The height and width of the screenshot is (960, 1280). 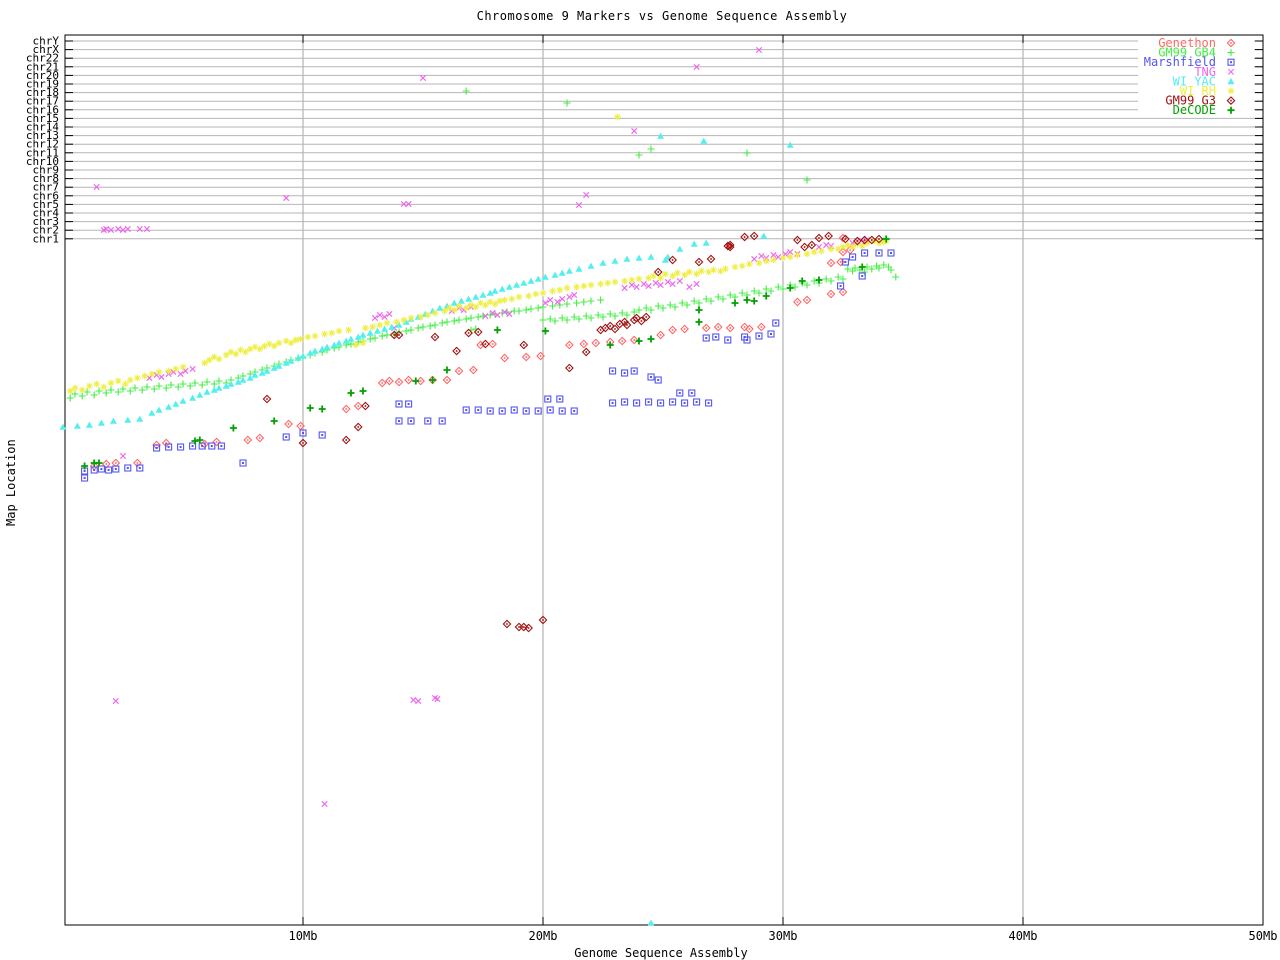 I want to click on legend-entry-marshfield: Marshfield, so click(x=1189, y=62).